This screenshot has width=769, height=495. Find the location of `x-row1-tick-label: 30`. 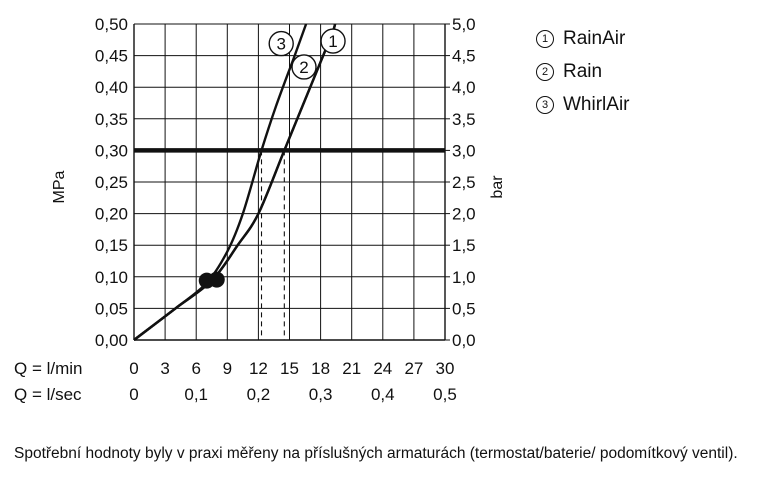

x-row1-tick-label: 30 is located at coordinates (445, 368).